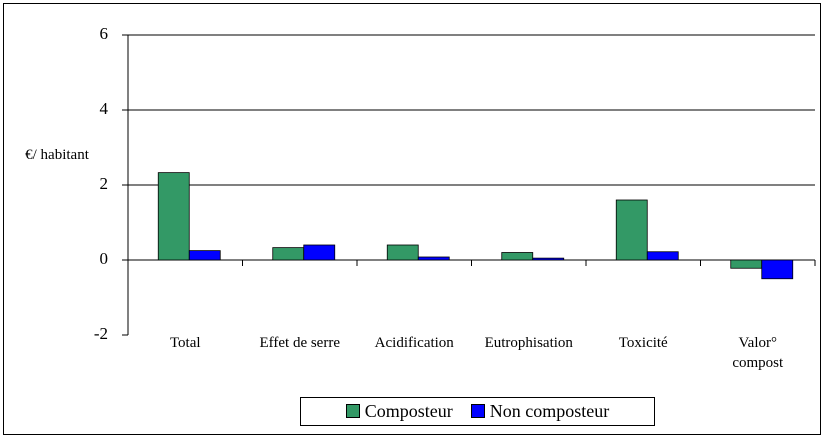  Describe the element at coordinates (414, 343) in the screenshot. I see `x-tick-label: Acidification` at that location.